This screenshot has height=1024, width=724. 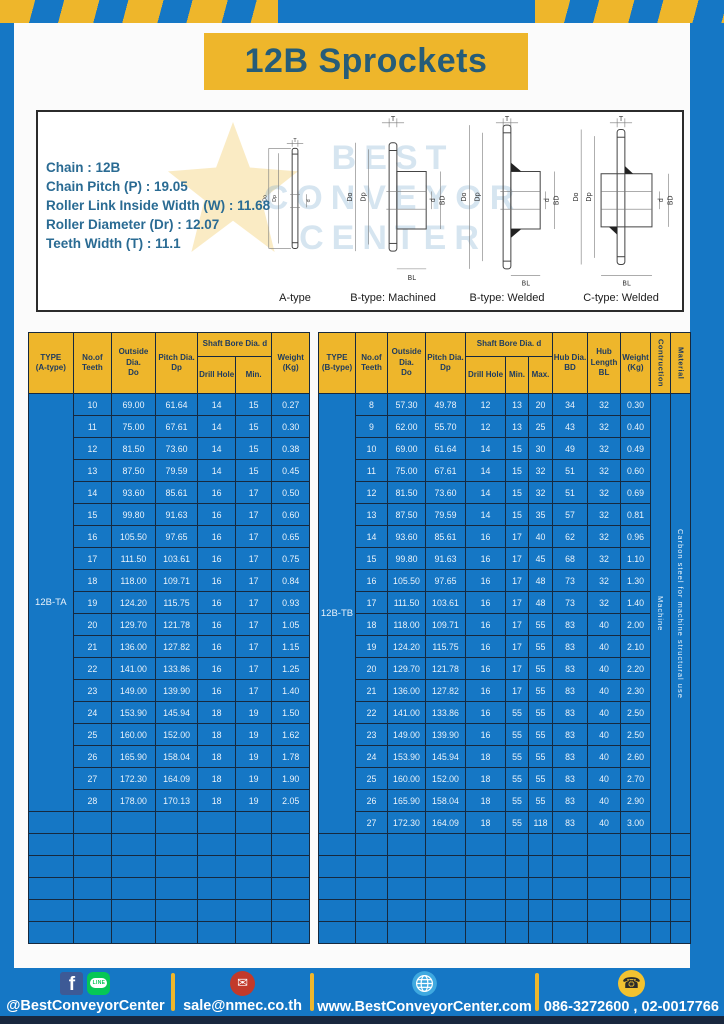 I want to click on data-cell: 28, so click(x=92, y=800).